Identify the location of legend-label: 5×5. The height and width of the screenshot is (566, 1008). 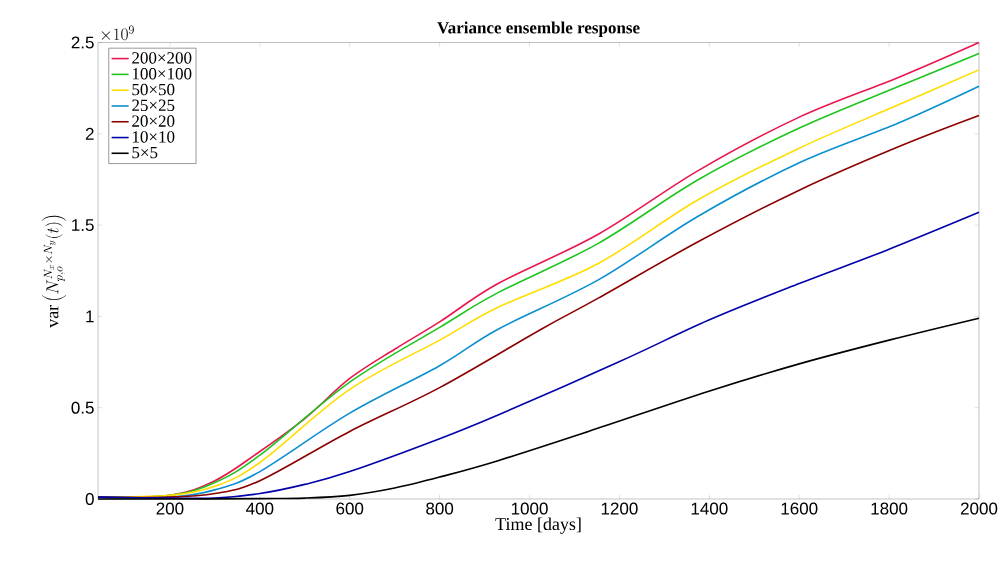
(145, 152).